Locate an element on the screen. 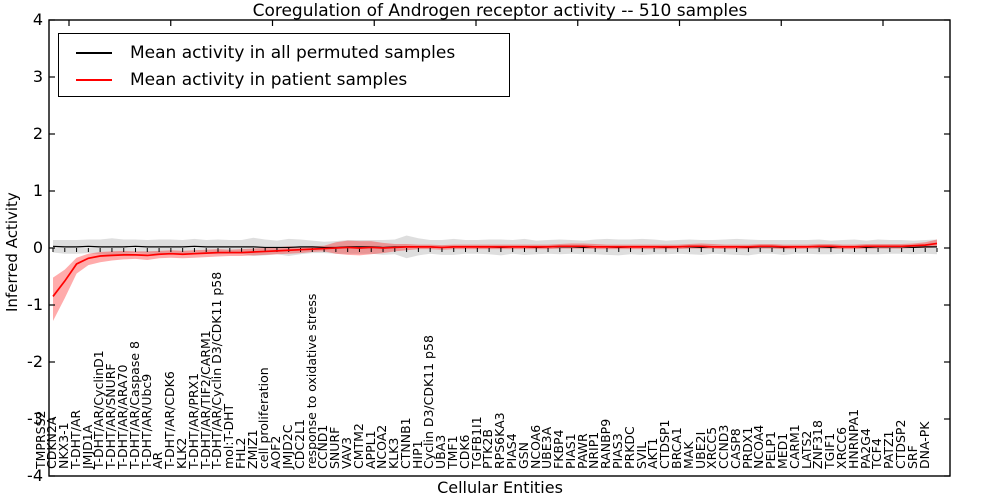  y-tick-label: -2 is located at coordinates (35, 361).